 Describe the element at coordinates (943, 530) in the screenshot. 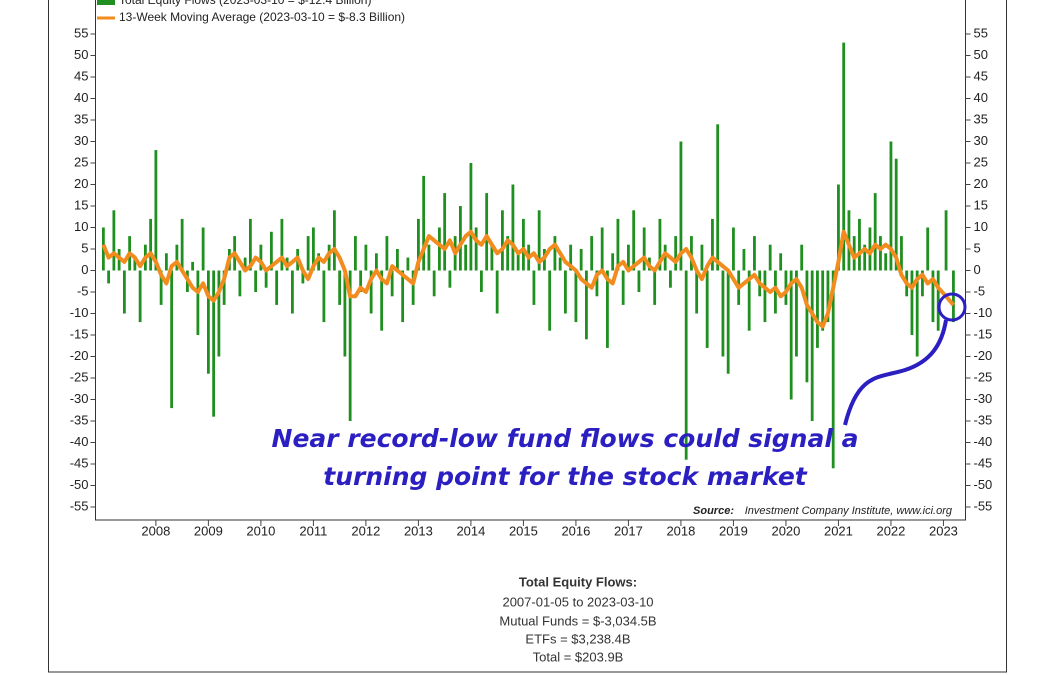

I see `x-tick-label: 2023` at that location.